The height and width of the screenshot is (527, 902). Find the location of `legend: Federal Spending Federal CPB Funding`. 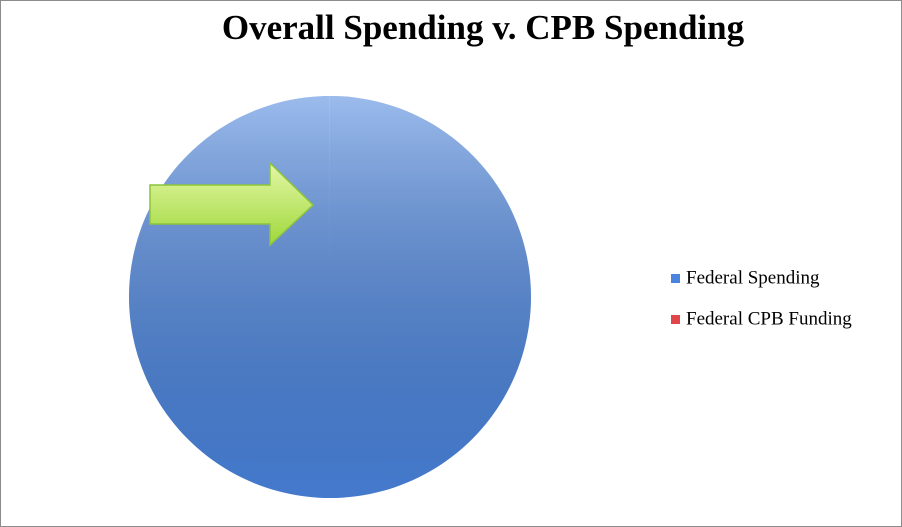

legend: Federal Spending Federal CPB Funding is located at coordinates (761, 298).